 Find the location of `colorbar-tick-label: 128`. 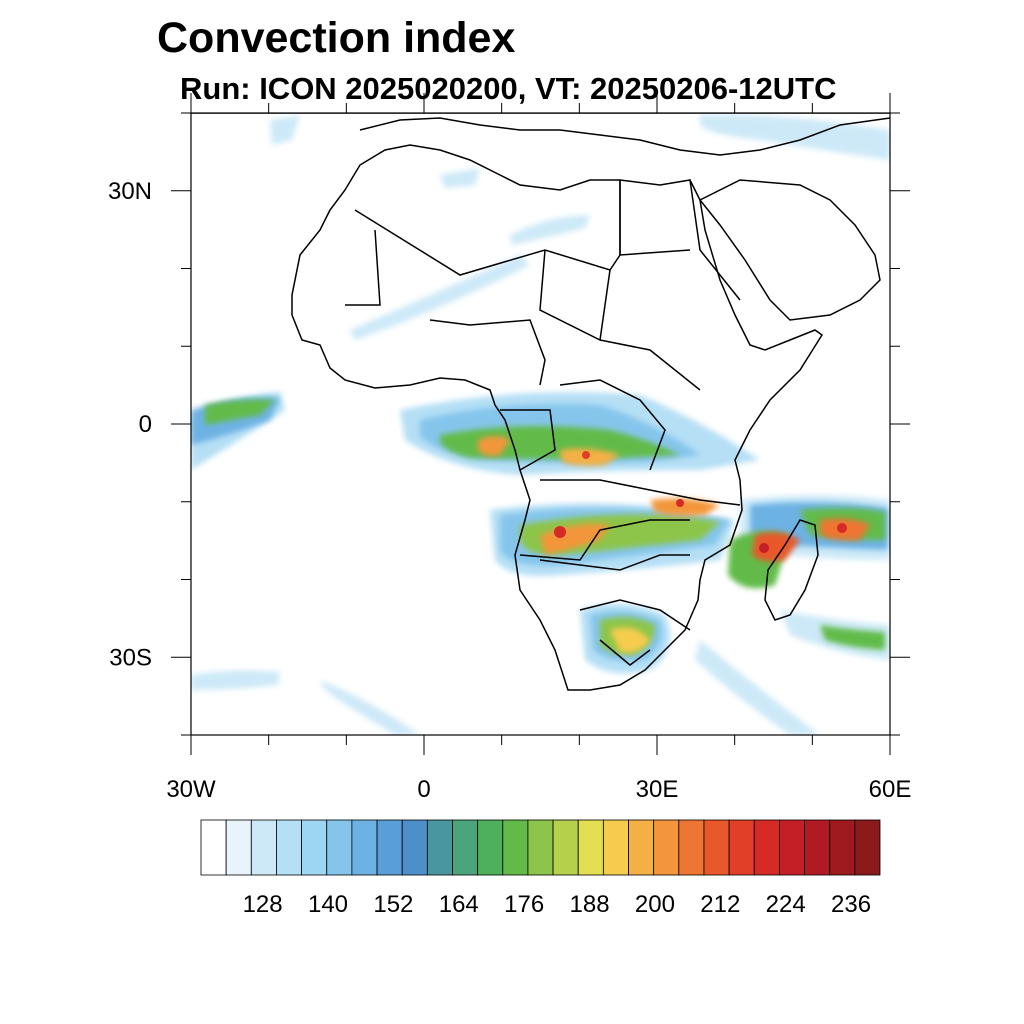

colorbar-tick-label: 128 is located at coordinates (263, 904).